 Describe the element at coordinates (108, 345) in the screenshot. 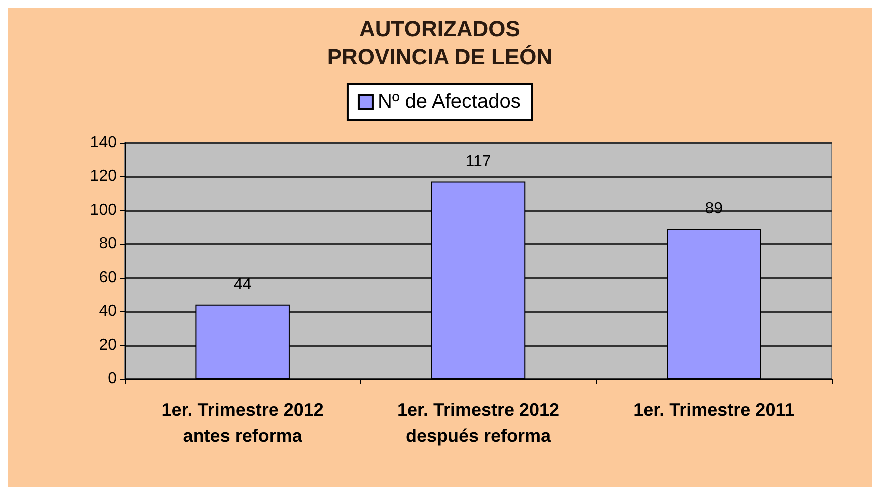

I see `y-tick-label: 20` at that location.